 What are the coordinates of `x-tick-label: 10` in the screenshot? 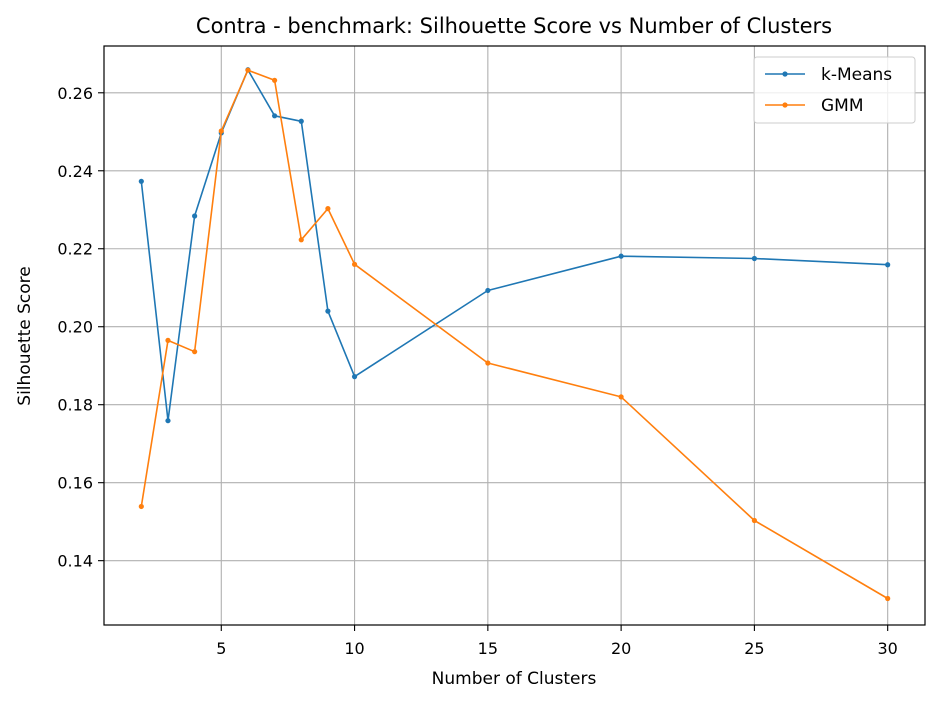 It's located at (354, 648).